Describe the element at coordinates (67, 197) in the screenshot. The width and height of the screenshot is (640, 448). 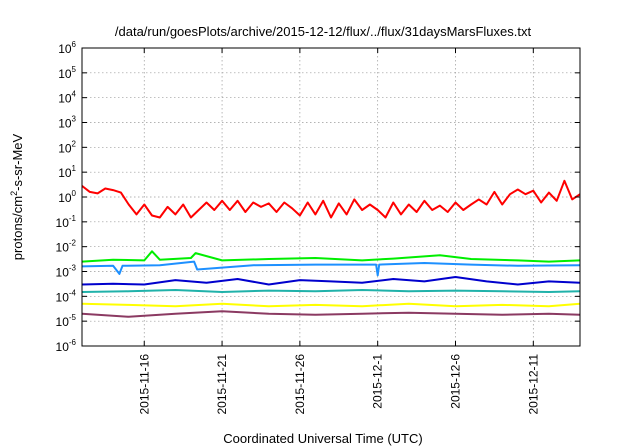
I see `y-tick-label: 10⁰` at that location.